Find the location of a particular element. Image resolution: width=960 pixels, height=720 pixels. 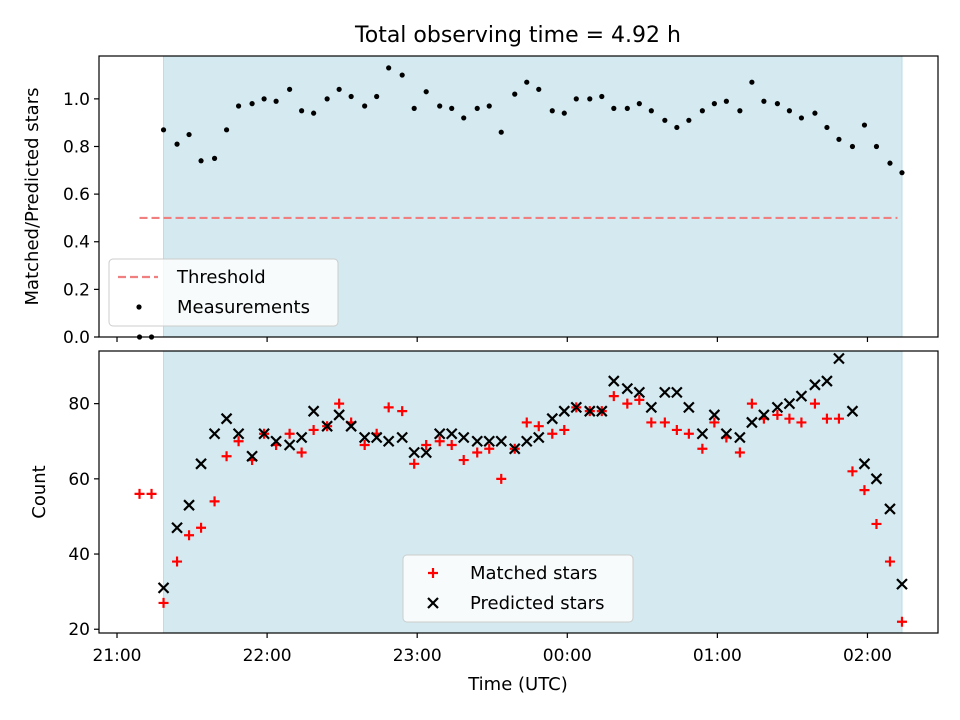

legend-measurement-label: Measurements is located at coordinates (243, 307).